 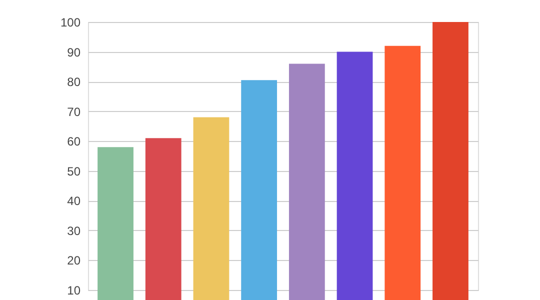 I want to click on y-tick-label: 80, so click(x=74, y=82).